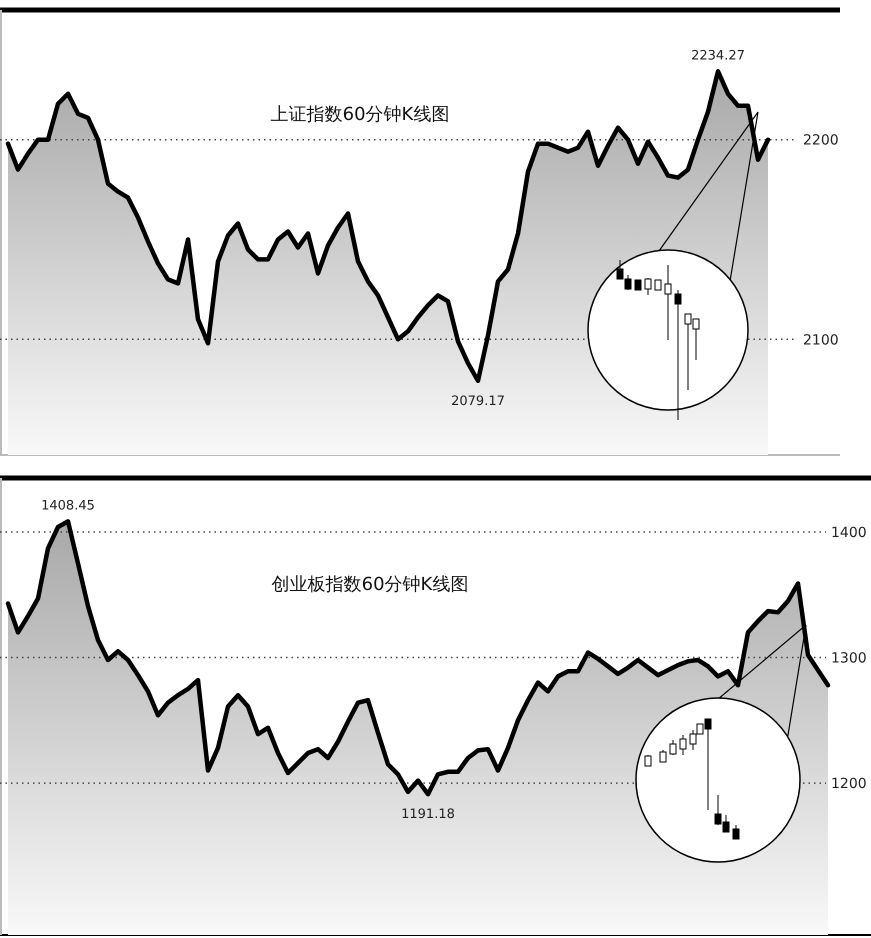 This screenshot has height=938, width=871. Describe the element at coordinates (370, 584) in the screenshot. I see `text: 创业板指数60分钟K线图` at that location.